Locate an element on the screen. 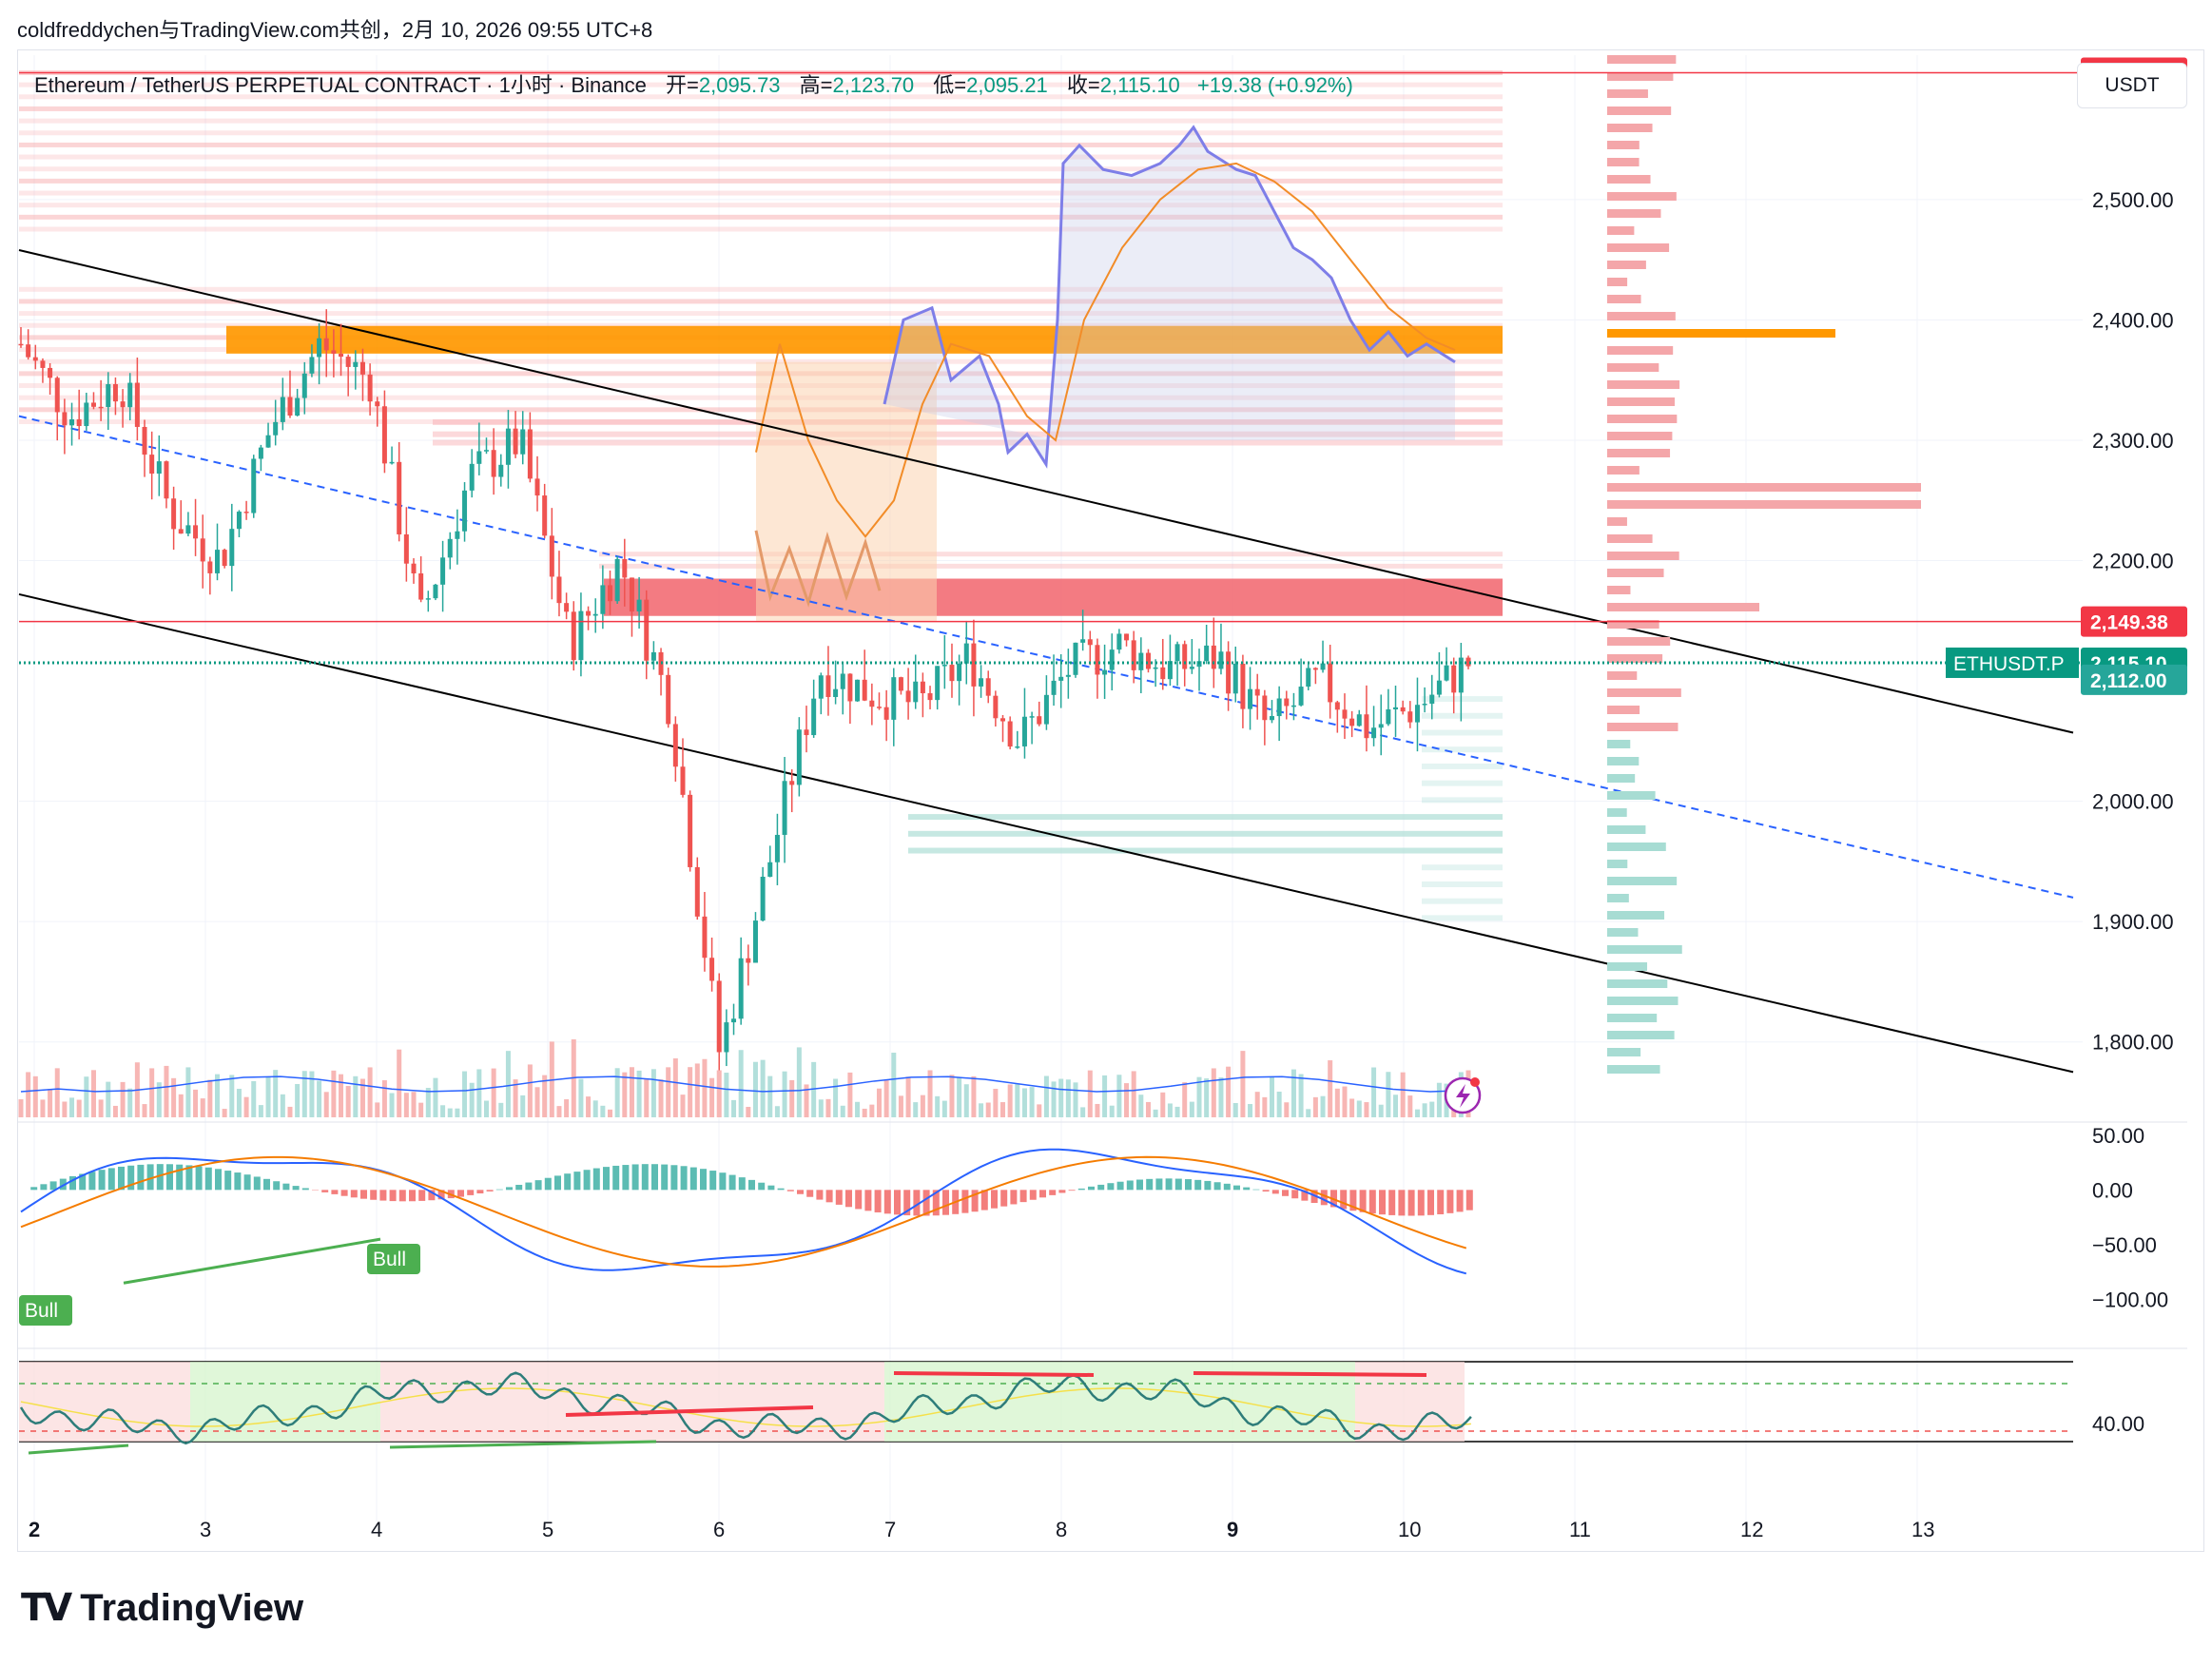  rsi-bull-divergence is located at coordinates (523, 1444).